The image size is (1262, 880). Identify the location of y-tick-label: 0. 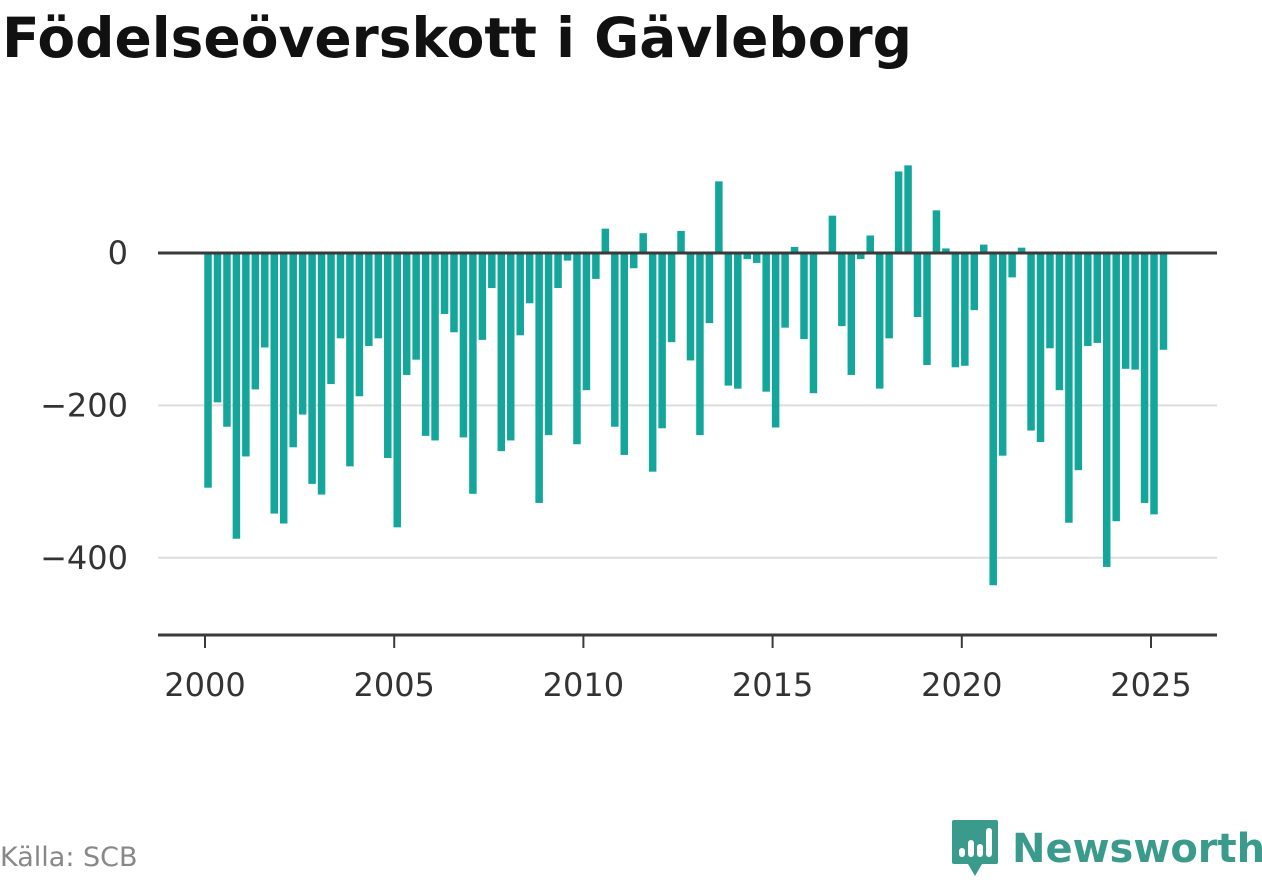
(118, 253).